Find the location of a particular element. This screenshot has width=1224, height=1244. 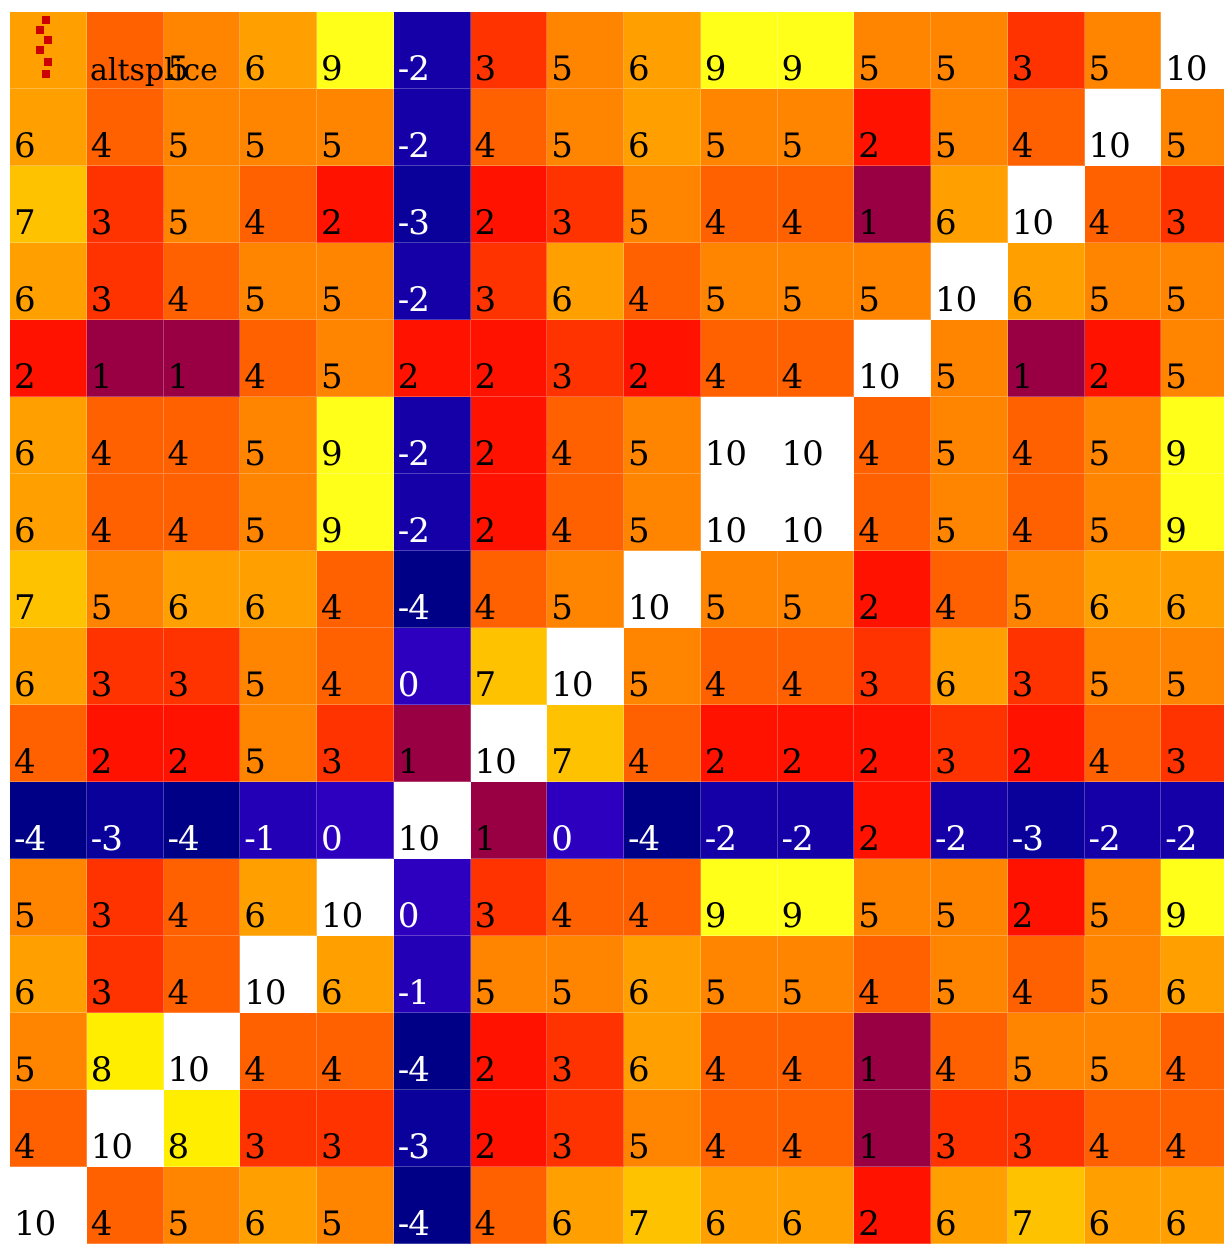

heatmap-cell: 9 is located at coordinates (355, 512).